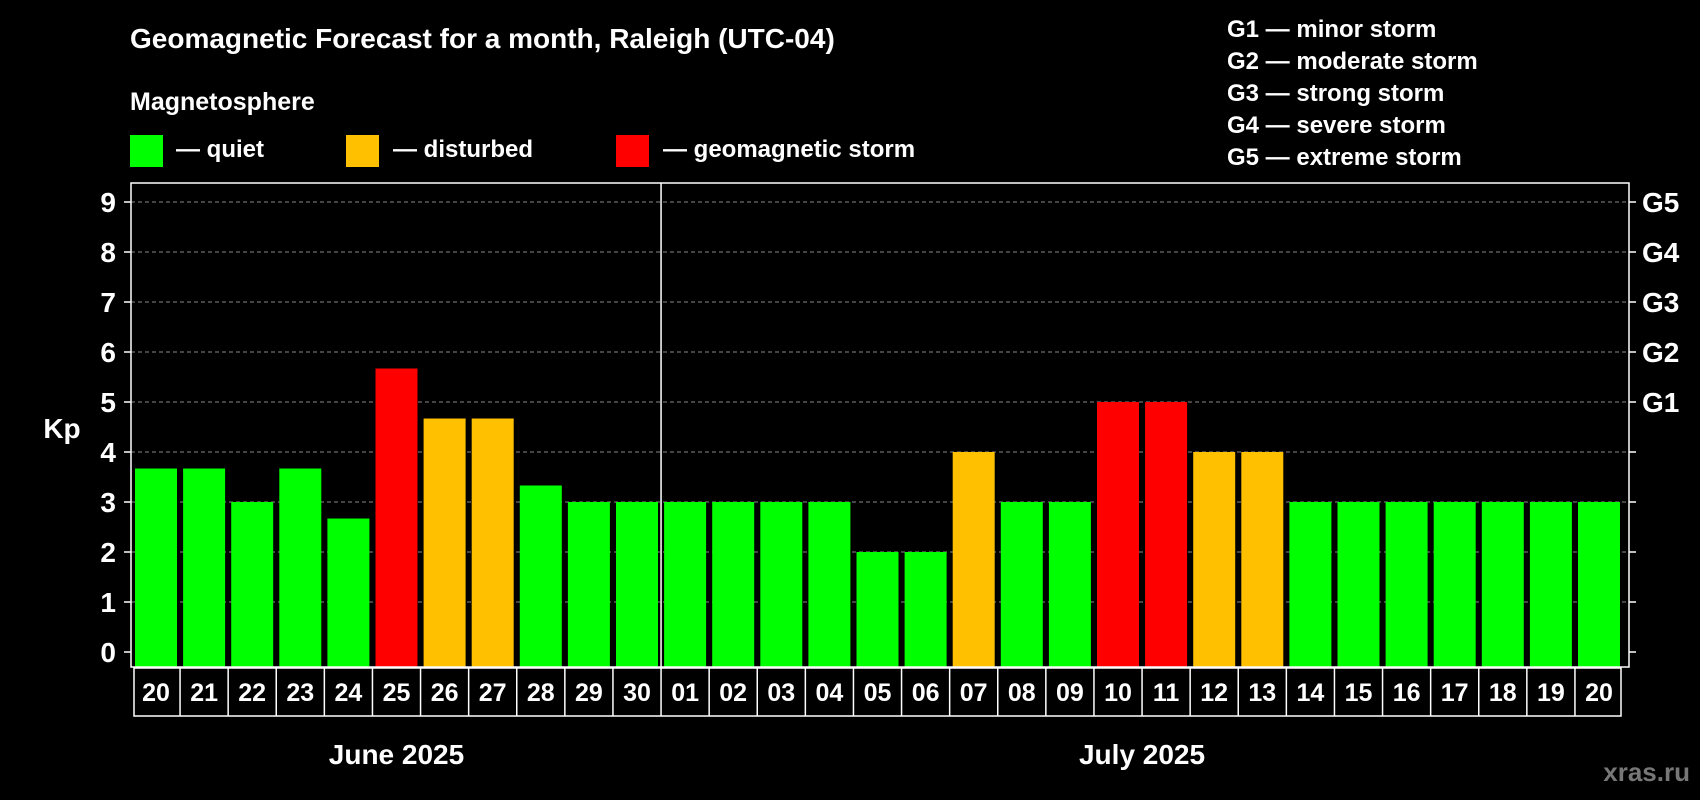 Image resolution: width=1700 pixels, height=800 pixels. I want to click on legend-label-storm: — geomagnetic storm, so click(789, 149).